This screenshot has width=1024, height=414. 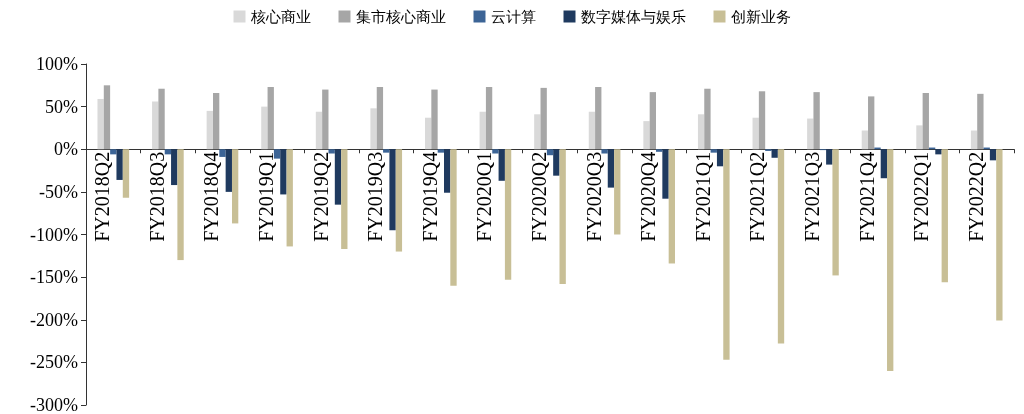 I want to click on x-tick-label: FY2019Q1, so click(x=266, y=196).